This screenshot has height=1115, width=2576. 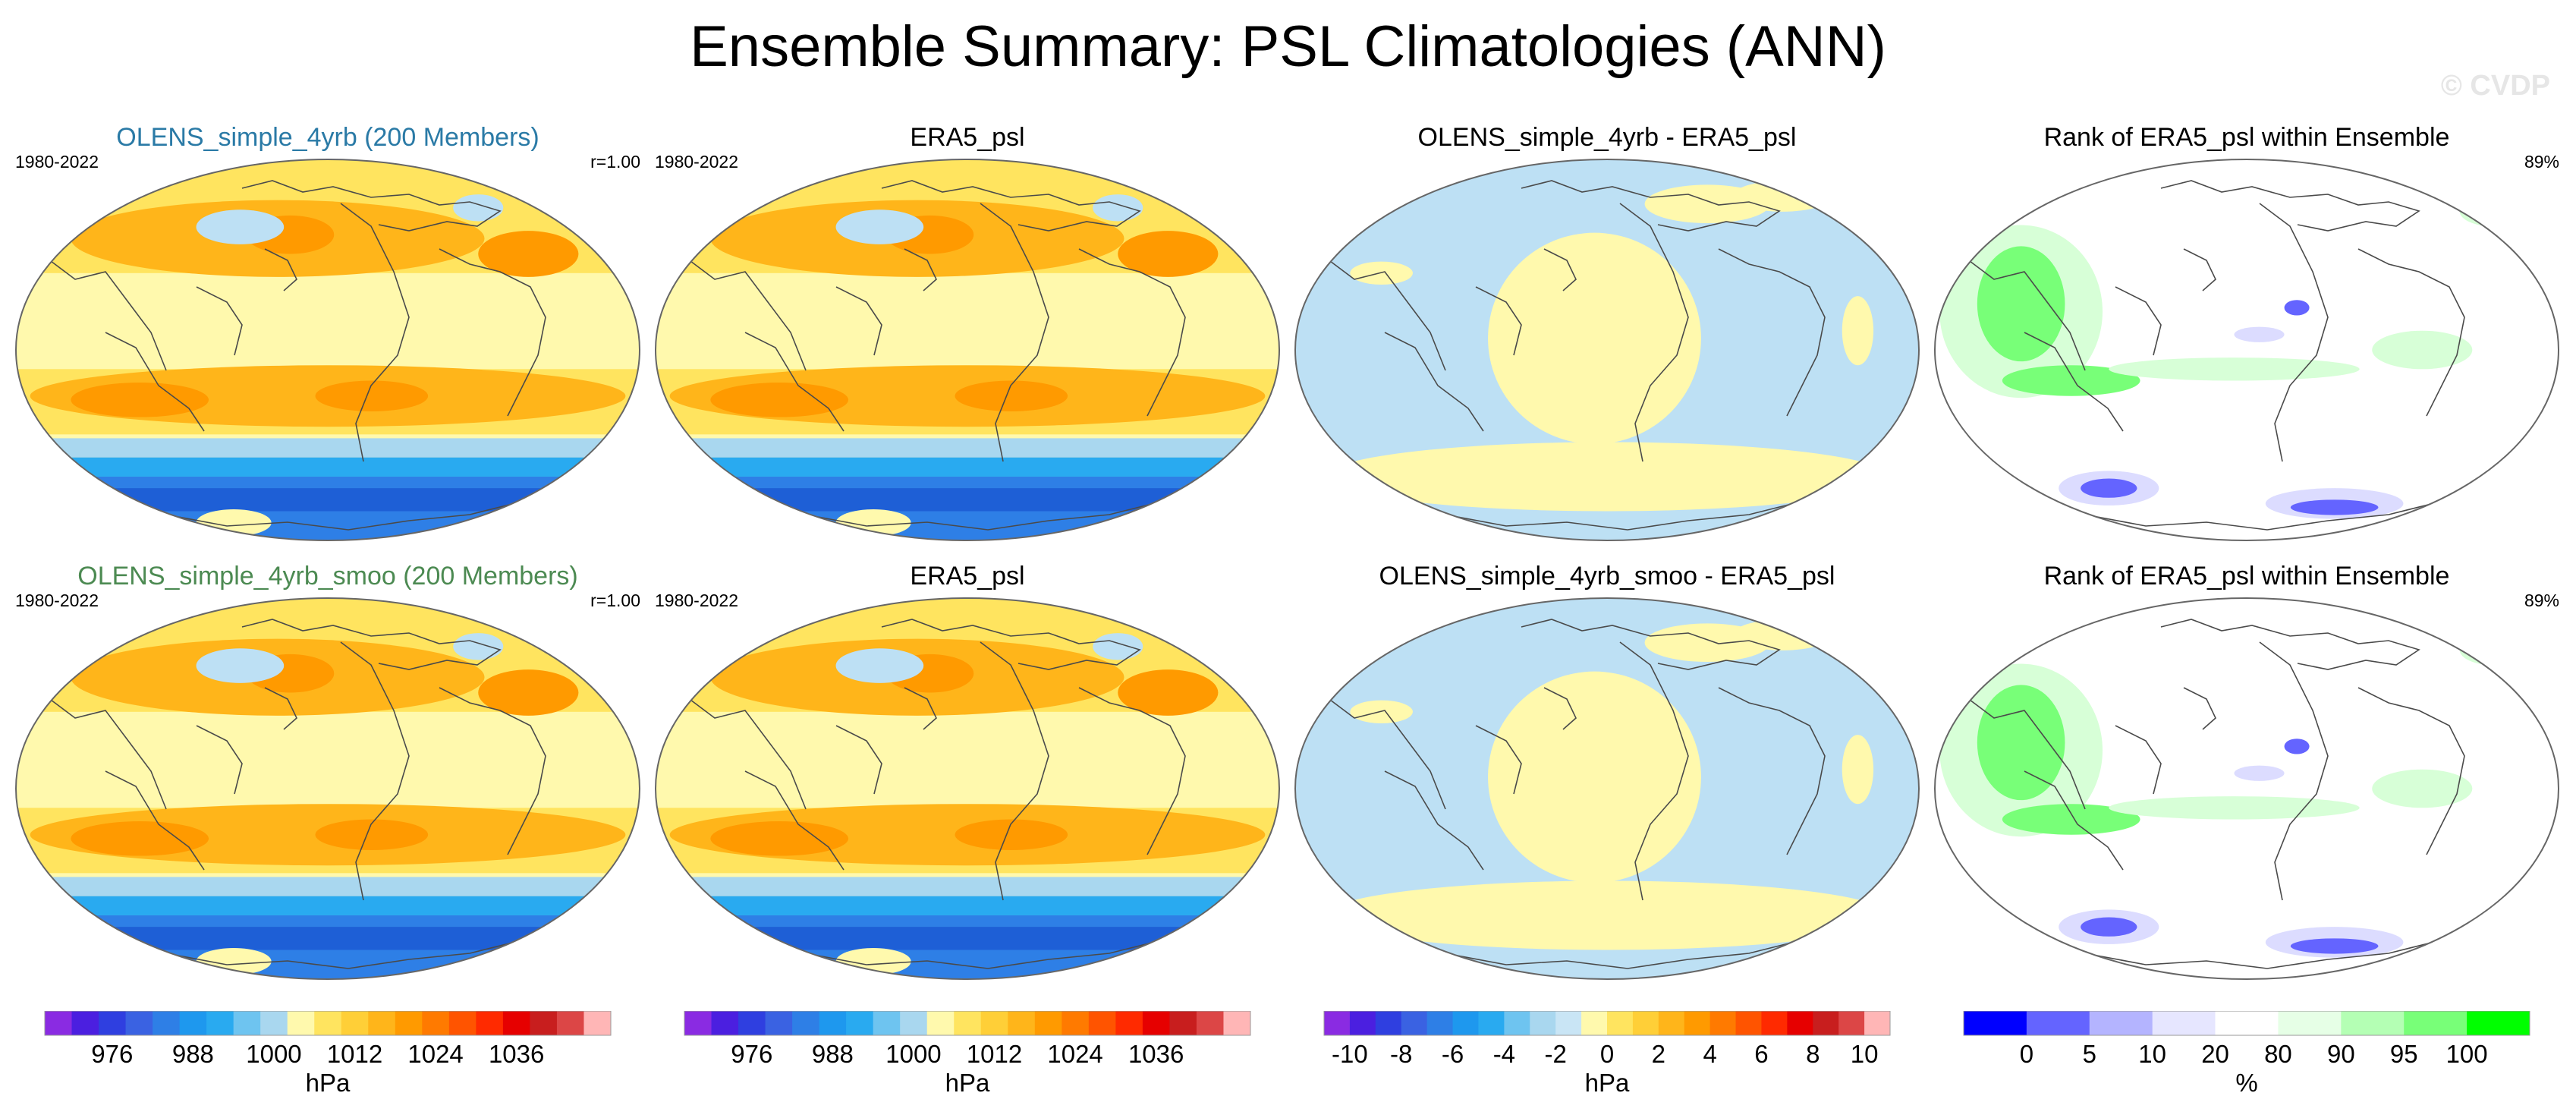 What do you see at coordinates (327, 137) in the screenshot?
I see `panel-title: OLENS_simple_4yrb (200 Members)` at bounding box center [327, 137].